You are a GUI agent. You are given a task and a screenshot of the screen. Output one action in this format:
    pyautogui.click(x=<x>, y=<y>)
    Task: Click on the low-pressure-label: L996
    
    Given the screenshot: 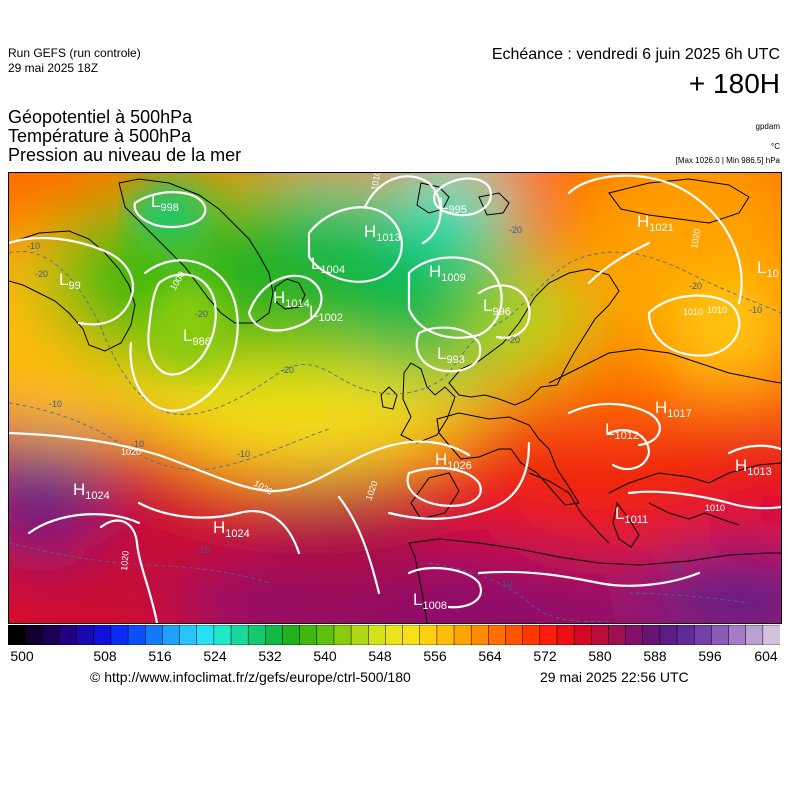 What is the action you would take?
    pyautogui.click(x=497, y=307)
    